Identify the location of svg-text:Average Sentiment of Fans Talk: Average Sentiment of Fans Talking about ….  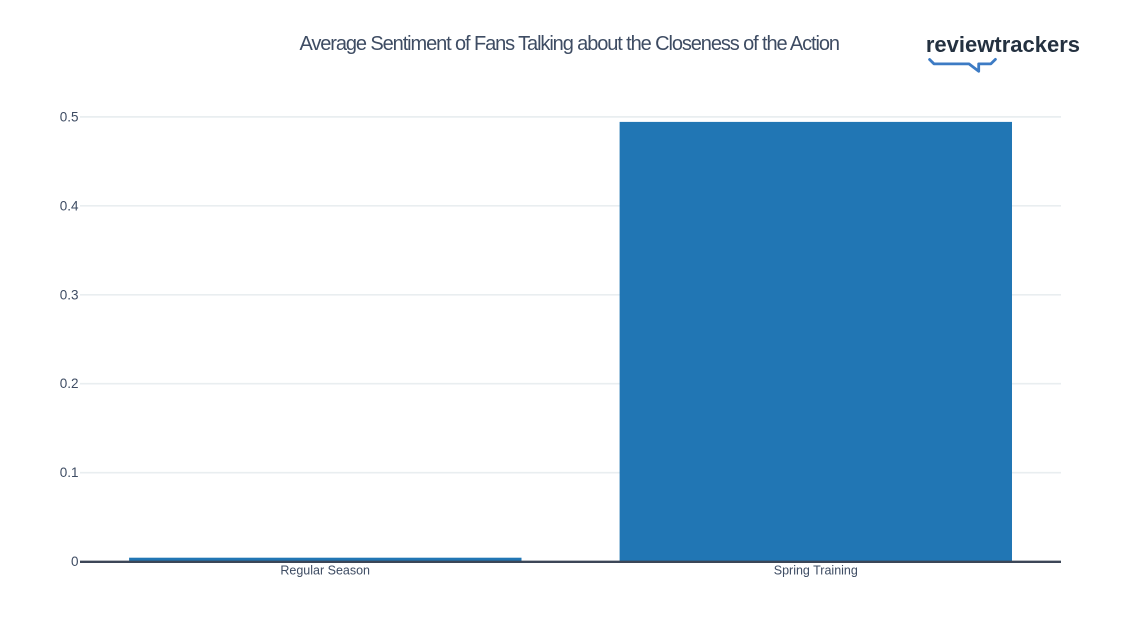
(570, 44).